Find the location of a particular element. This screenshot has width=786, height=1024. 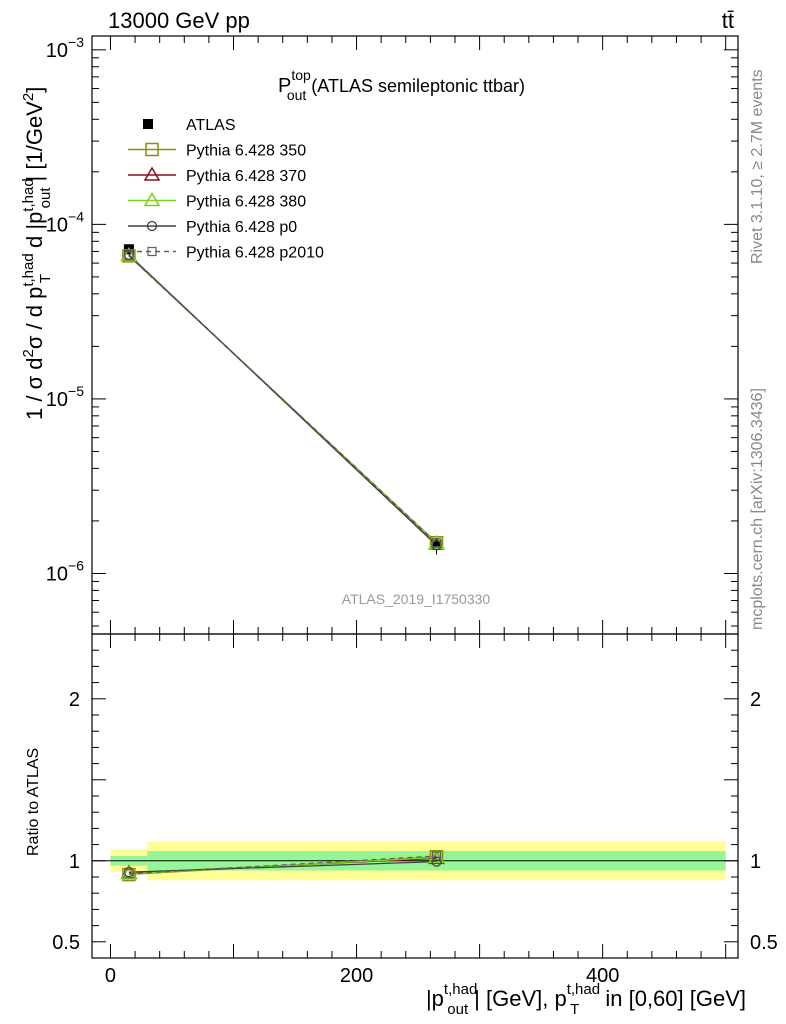

legend-marker-p370 is located at coordinates (152, 173).